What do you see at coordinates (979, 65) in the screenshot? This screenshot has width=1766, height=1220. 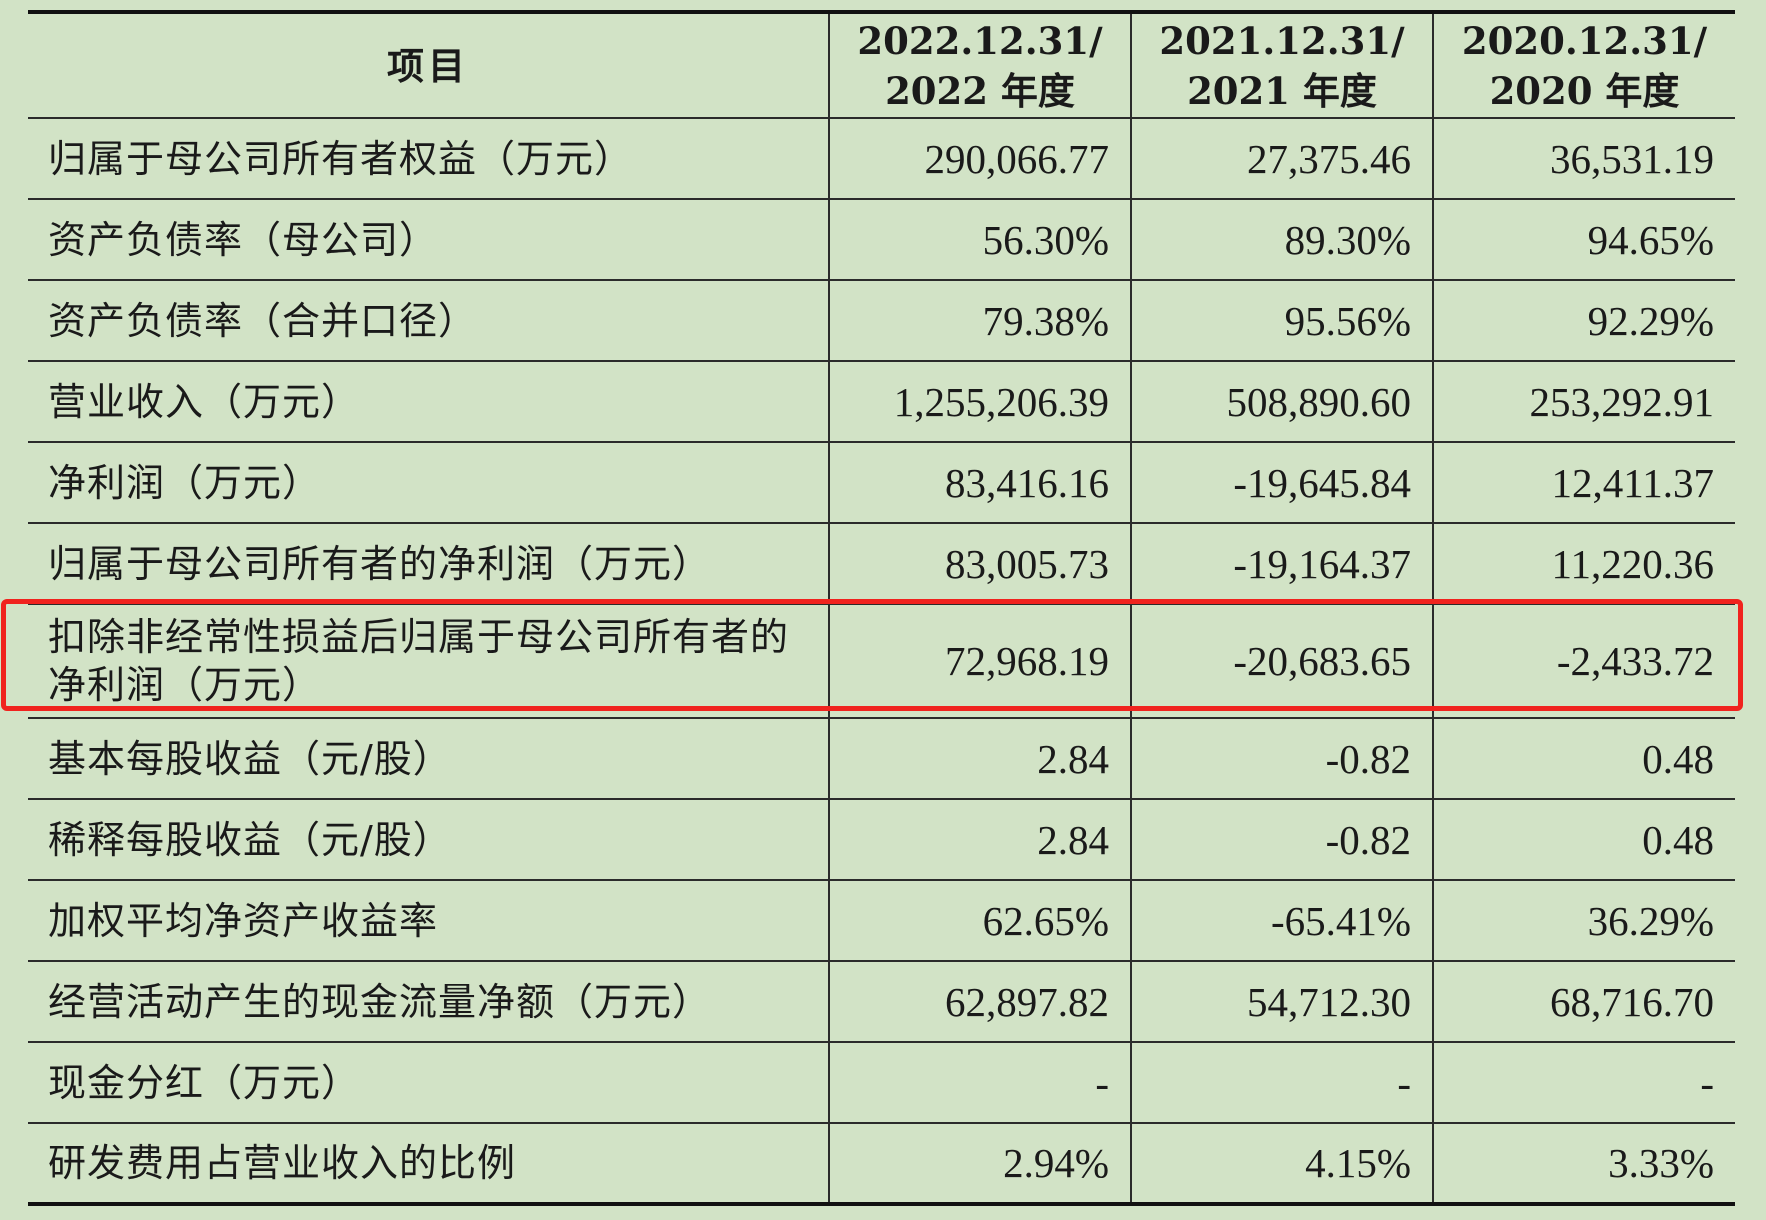 I see `header-2022: 2022.12.31/ 2022 年度` at bounding box center [979, 65].